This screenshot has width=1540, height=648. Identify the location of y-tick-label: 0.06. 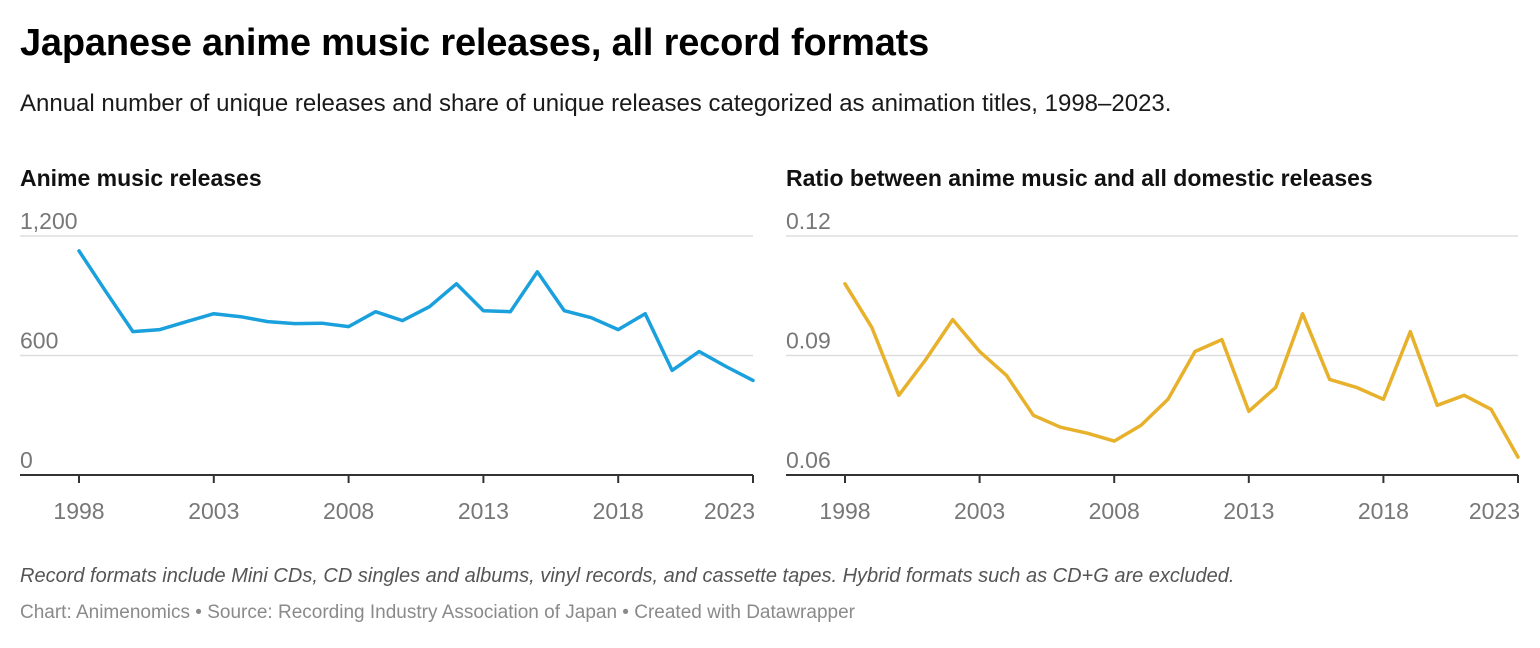
(808, 460).